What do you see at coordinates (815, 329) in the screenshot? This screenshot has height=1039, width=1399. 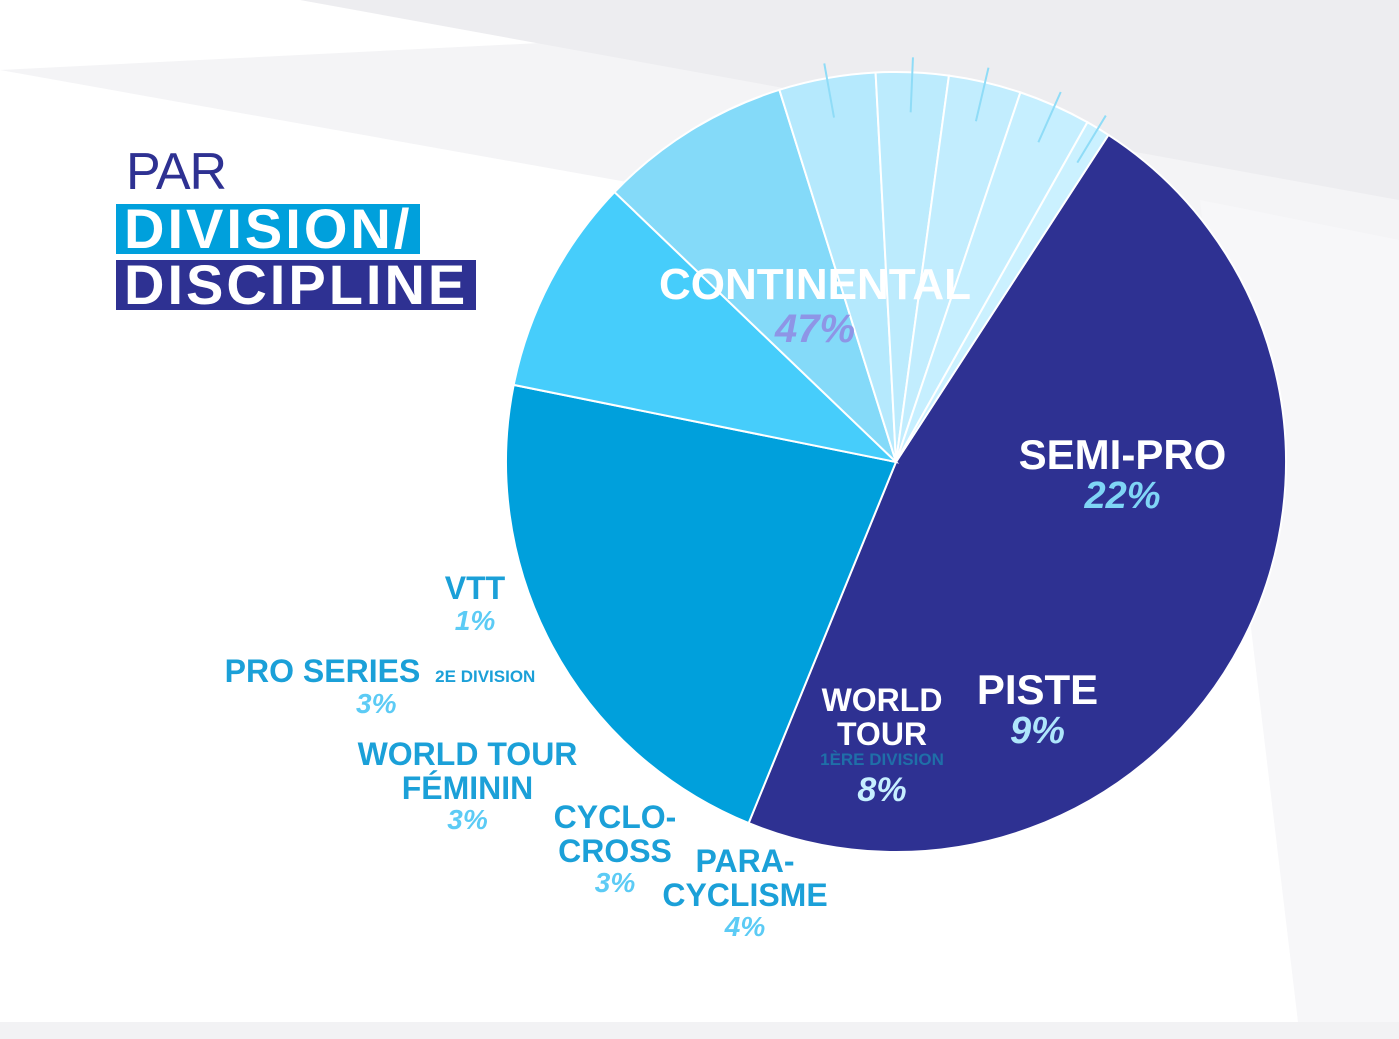 I see `label-continental-value: 47%` at bounding box center [815, 329].